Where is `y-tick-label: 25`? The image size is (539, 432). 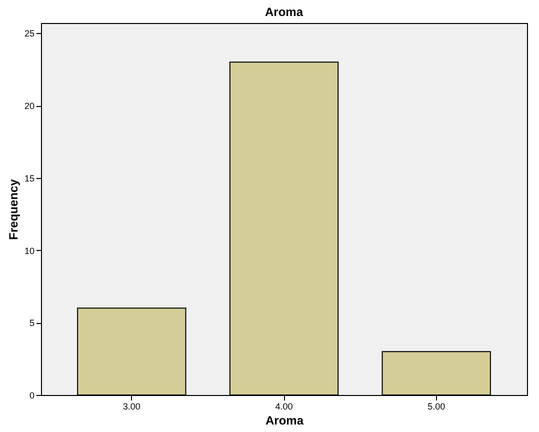
y-tick-label: 25 is located at coordinates (29, 33).